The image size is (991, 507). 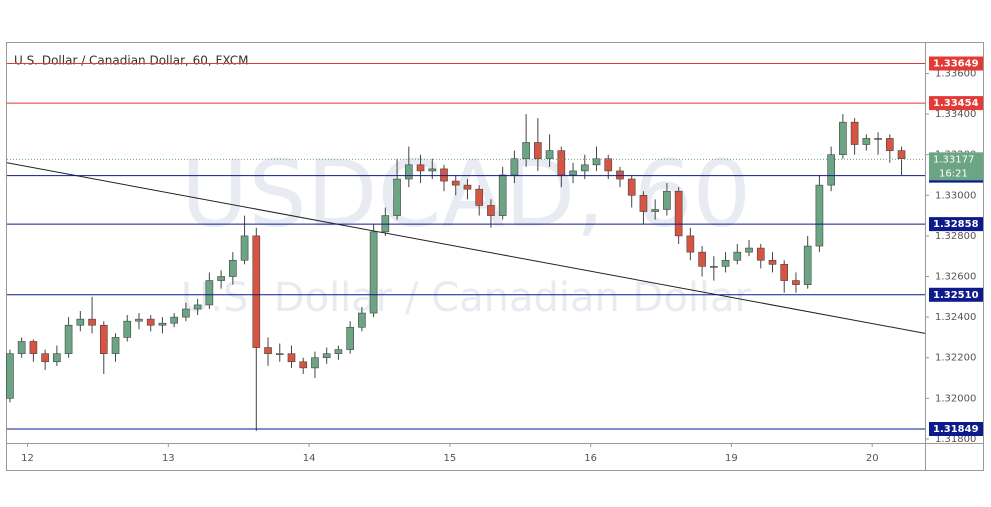 I want to click on countdown-label: 16:21, so click(x=953, y=173).